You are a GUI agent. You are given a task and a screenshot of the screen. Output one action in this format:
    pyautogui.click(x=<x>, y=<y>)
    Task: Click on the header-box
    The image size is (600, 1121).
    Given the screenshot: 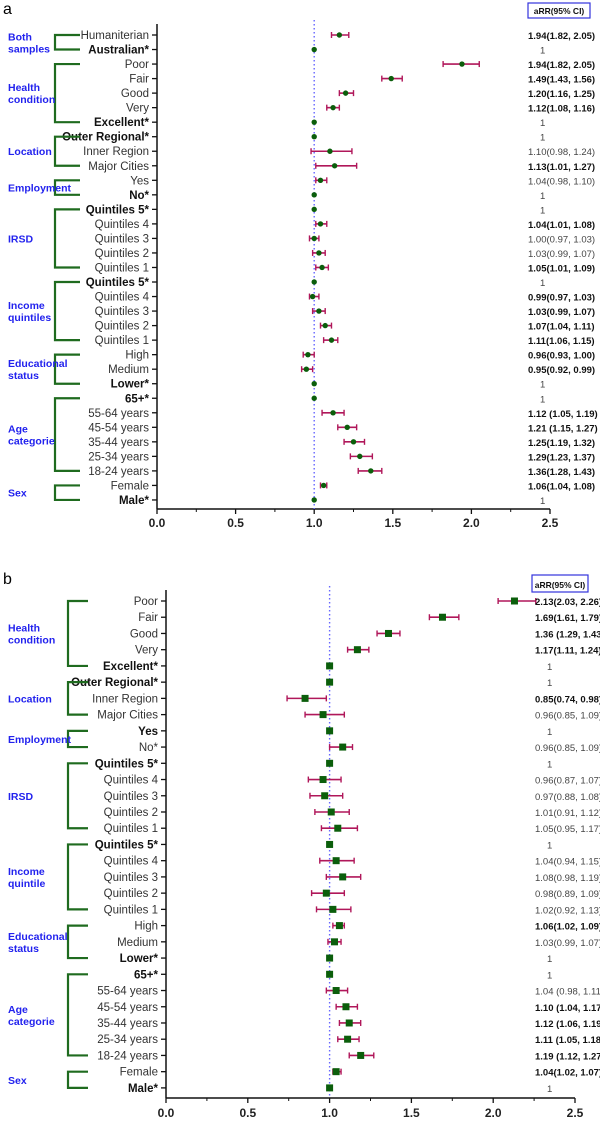 What is the action you would take?
    pyautogui.click(x=560, y=583)
    